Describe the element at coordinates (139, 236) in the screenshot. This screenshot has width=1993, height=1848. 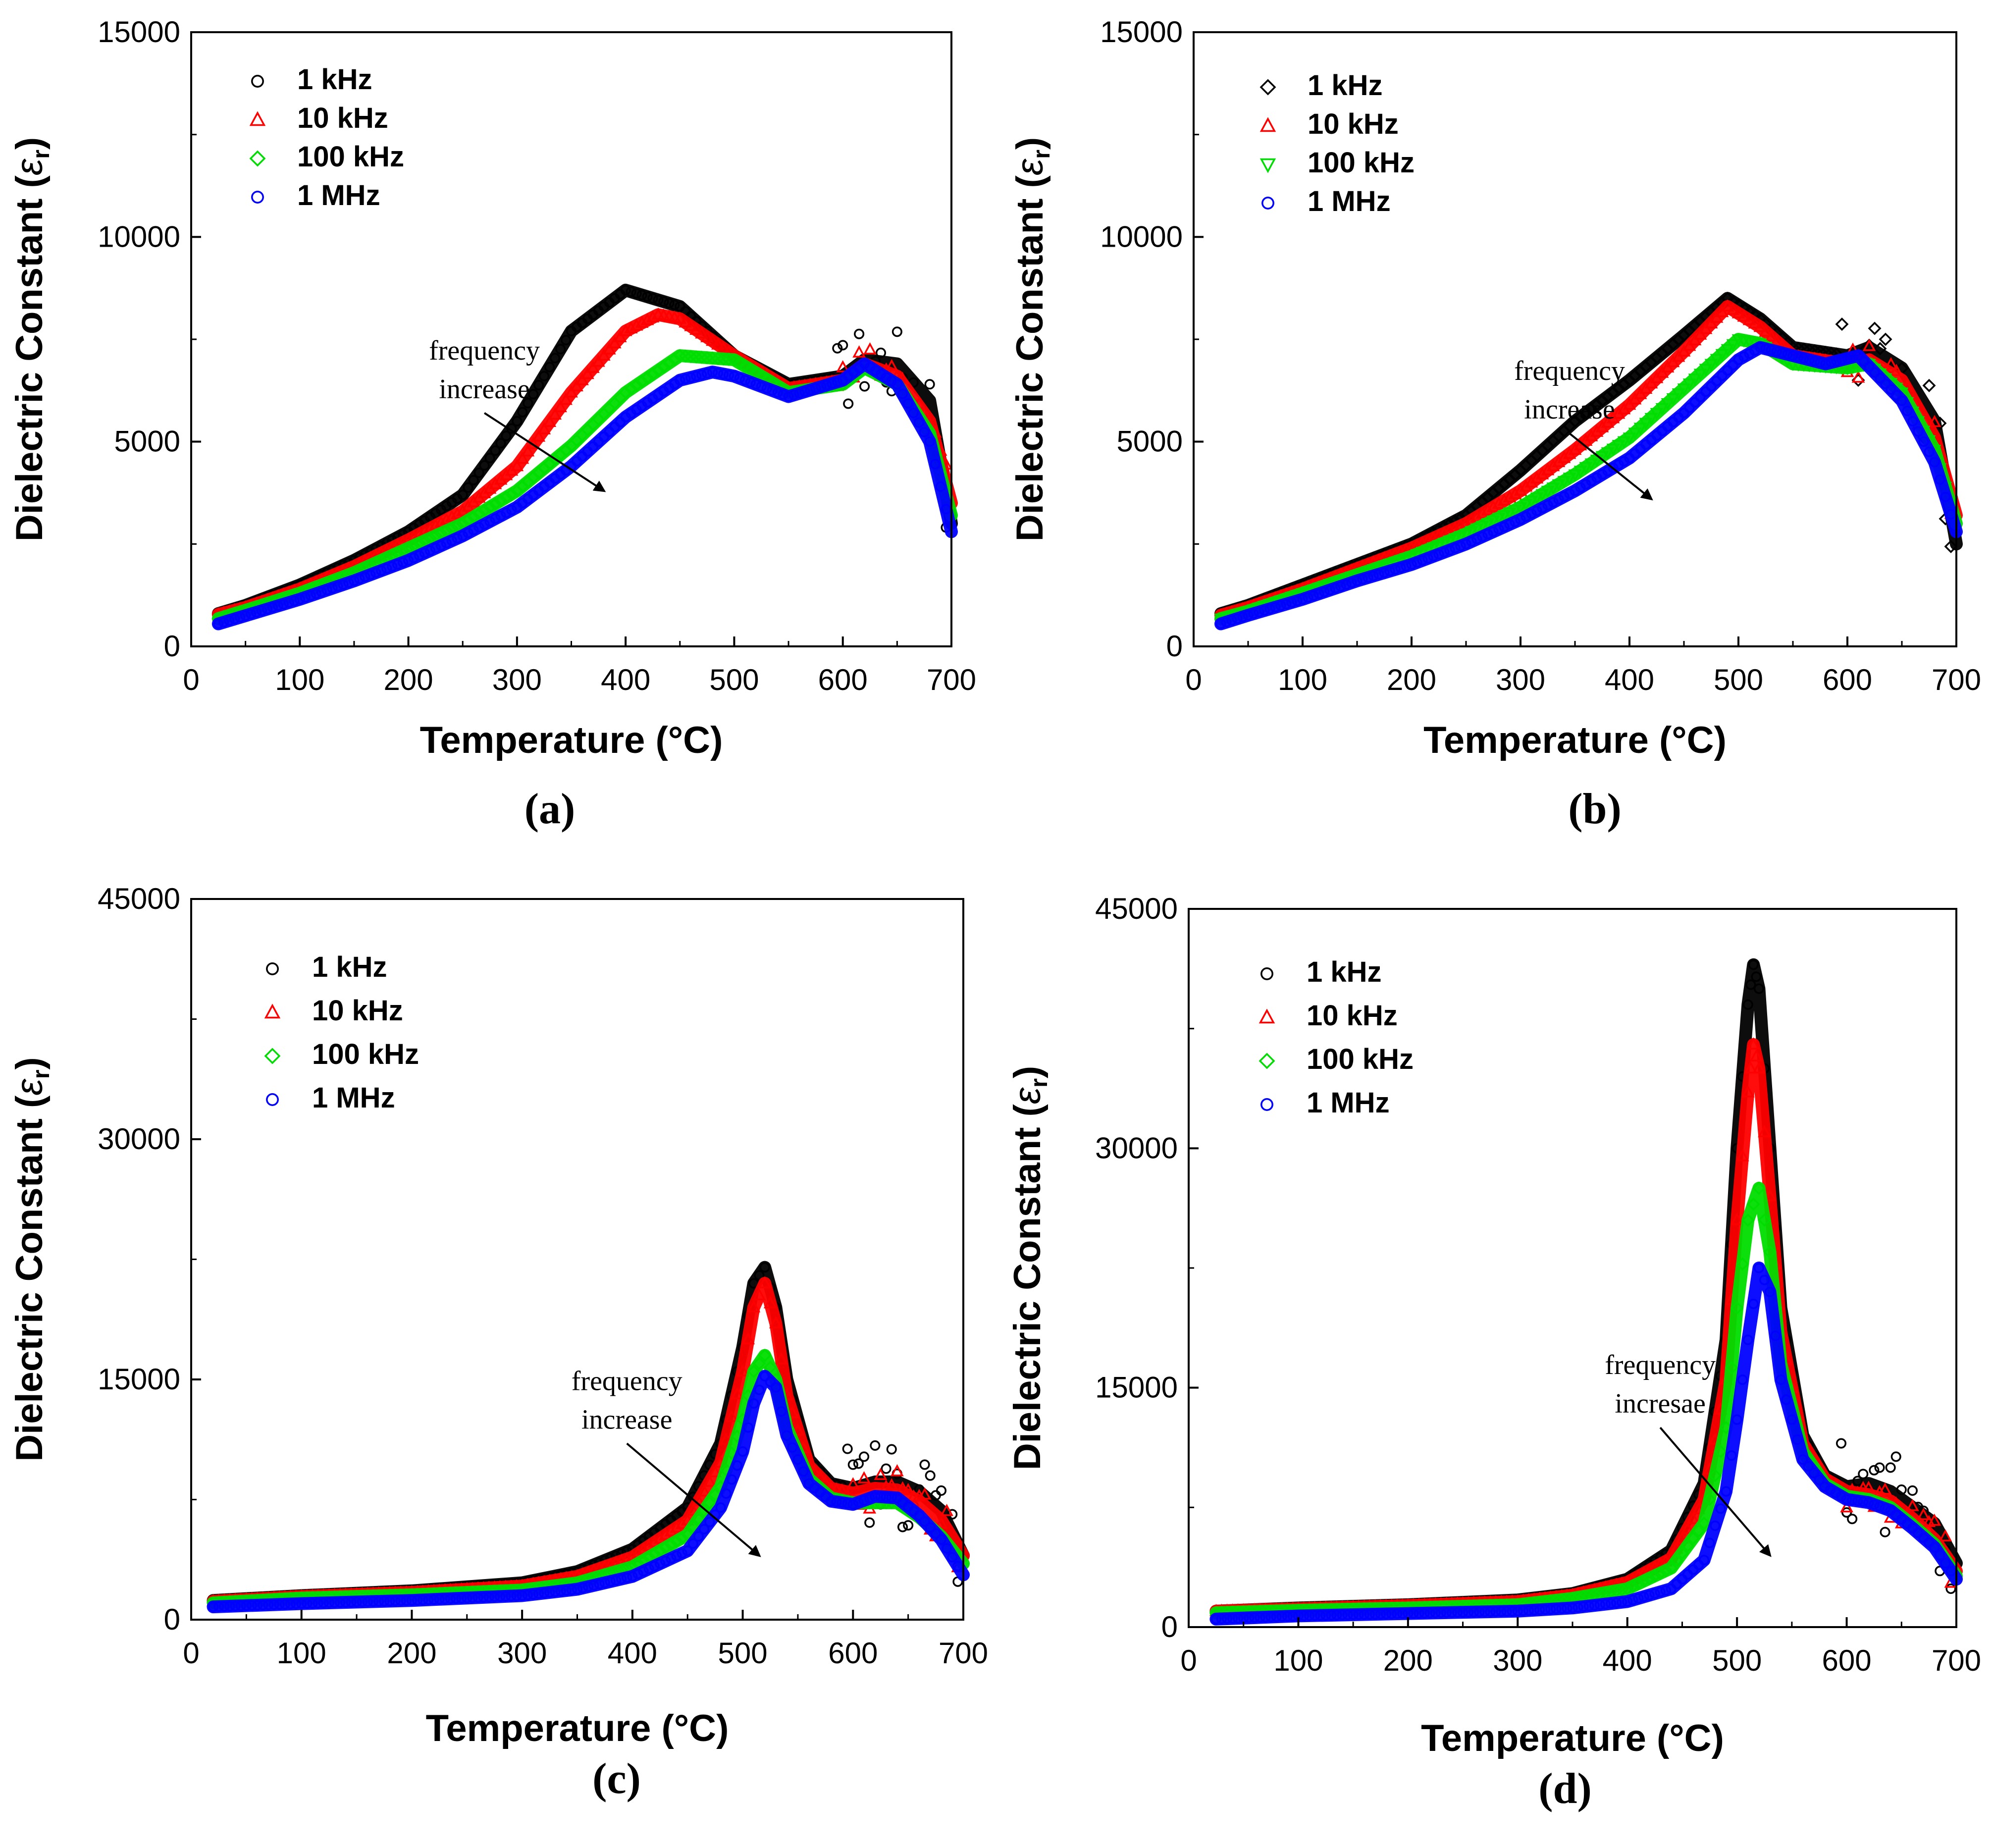
I see `y-tick-label: 10000` at that location.